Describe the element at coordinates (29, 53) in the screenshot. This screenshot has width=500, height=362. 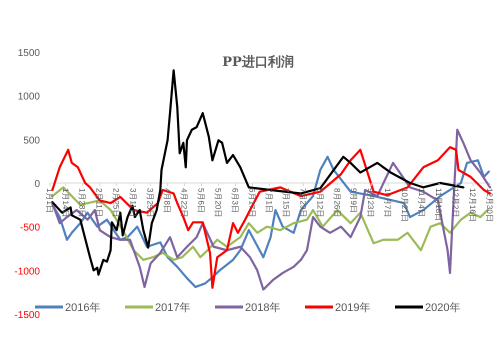
I see `y-tick-label: 1500` at that location.